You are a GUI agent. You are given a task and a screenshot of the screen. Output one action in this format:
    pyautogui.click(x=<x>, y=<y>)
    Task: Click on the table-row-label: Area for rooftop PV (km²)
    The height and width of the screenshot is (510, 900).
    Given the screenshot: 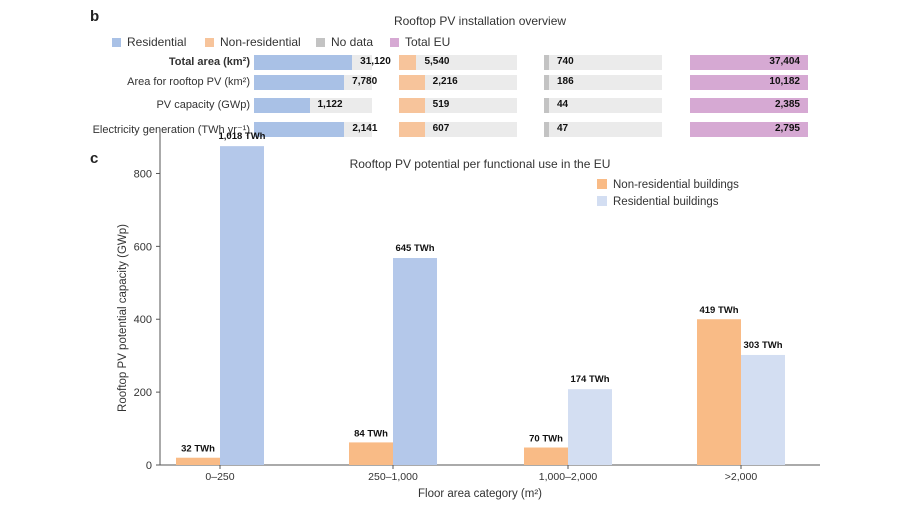 What is the action you would take?
    pyautogui.click(x=188, y=82)
    